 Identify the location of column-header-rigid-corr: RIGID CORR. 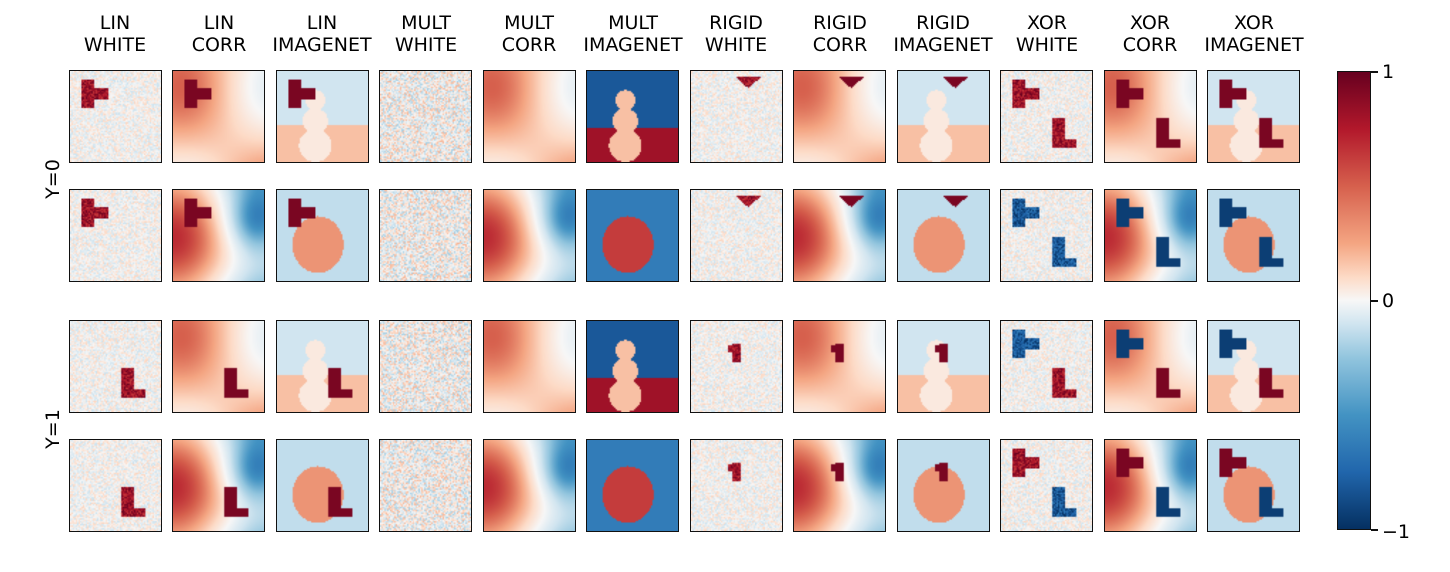
(840, 34).